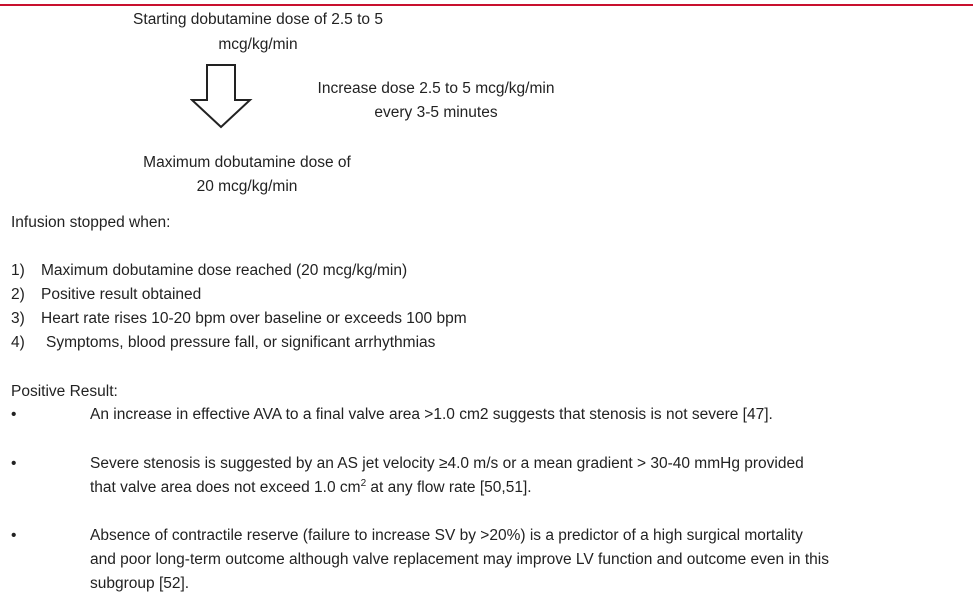 The height and width of the screenshot is (594, 973). I want to click on list-number: 3), so click(18, 318).